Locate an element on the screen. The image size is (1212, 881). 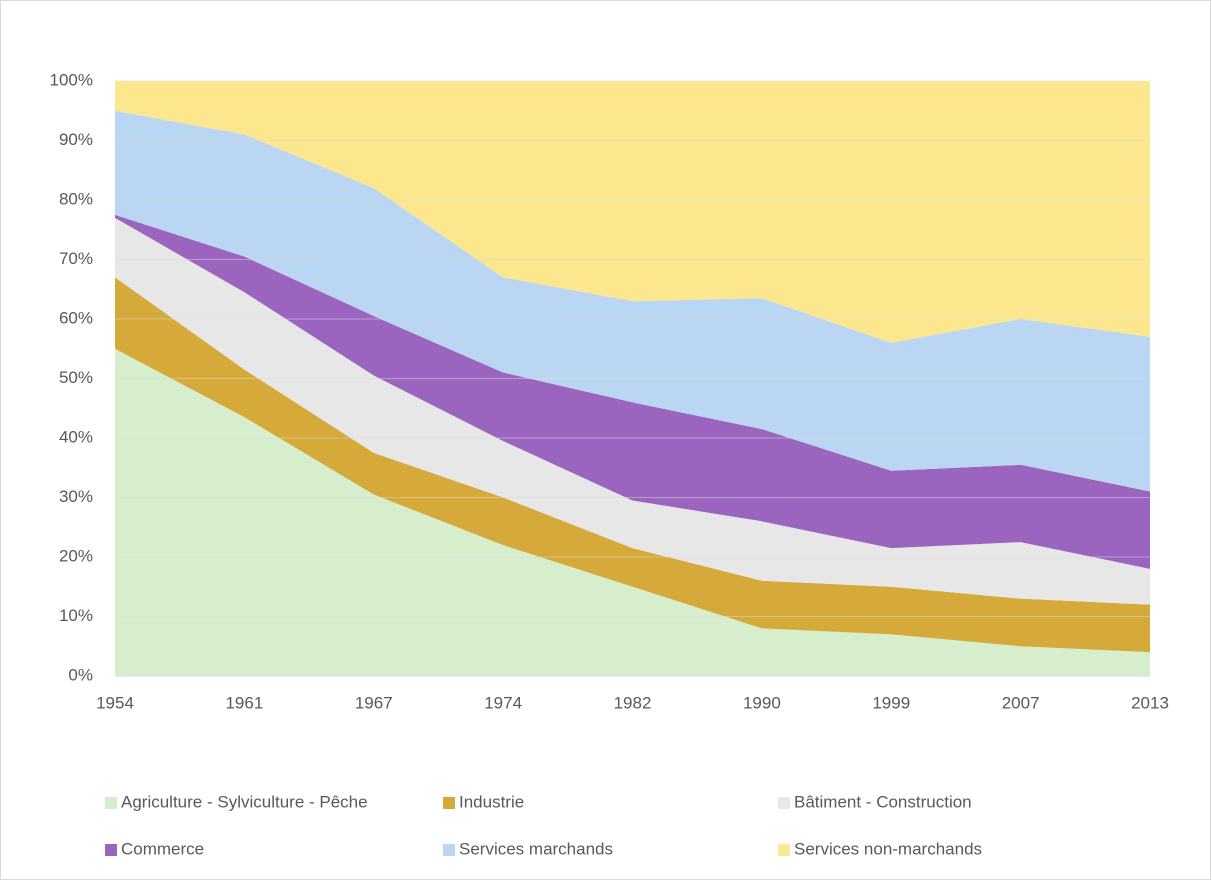
x-tick-label: 2013 is located at coordinates (1150, 702).